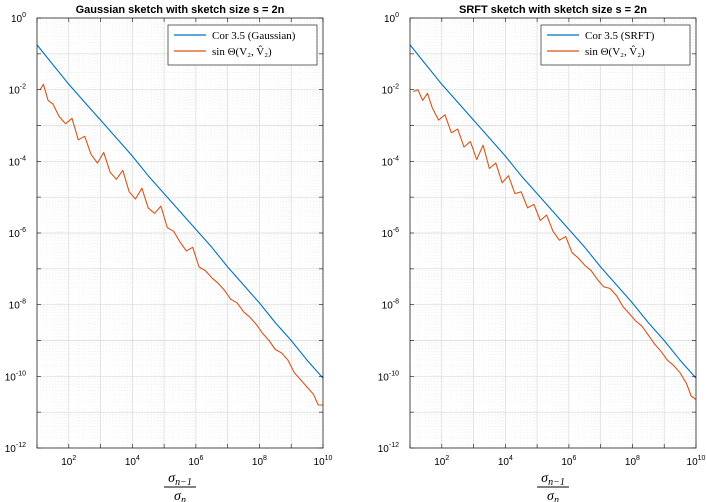  What do you see at coordinates (180, 10) in the screenshot?
I see `chart-title: Gaussian sketch with sketch size s = 2n` at bounding box center [180, 10].